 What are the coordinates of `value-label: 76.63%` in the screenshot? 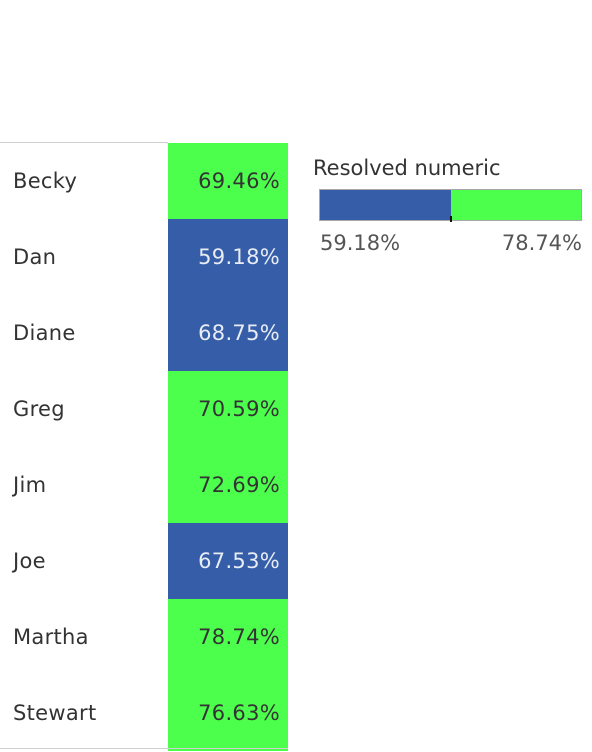 It's located at (239, 713).